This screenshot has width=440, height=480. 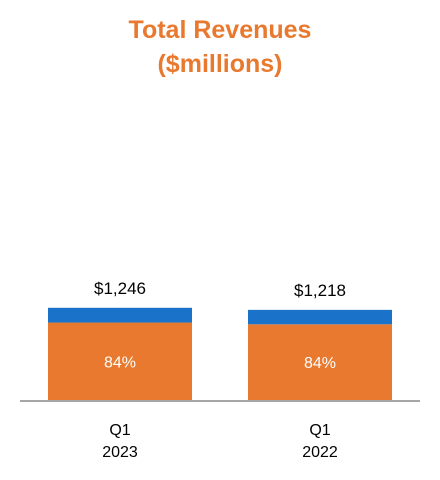 I want to click on bar-total-label: $1,218, so click(x=320, y=290).